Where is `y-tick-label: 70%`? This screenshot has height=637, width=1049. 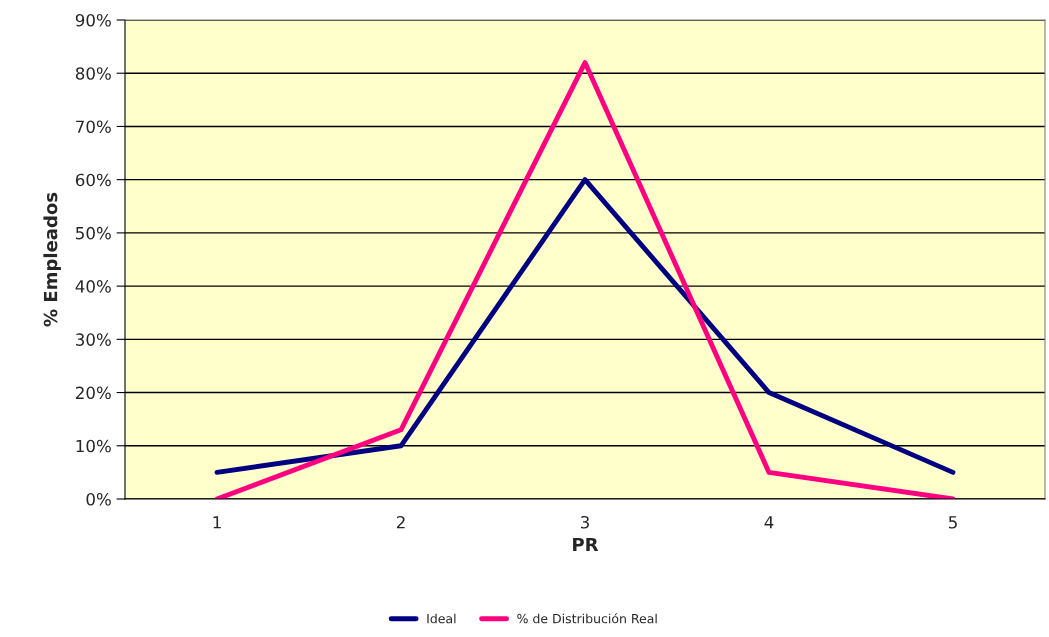 y-tick-label: 70% is located at coordinates (93, 127).